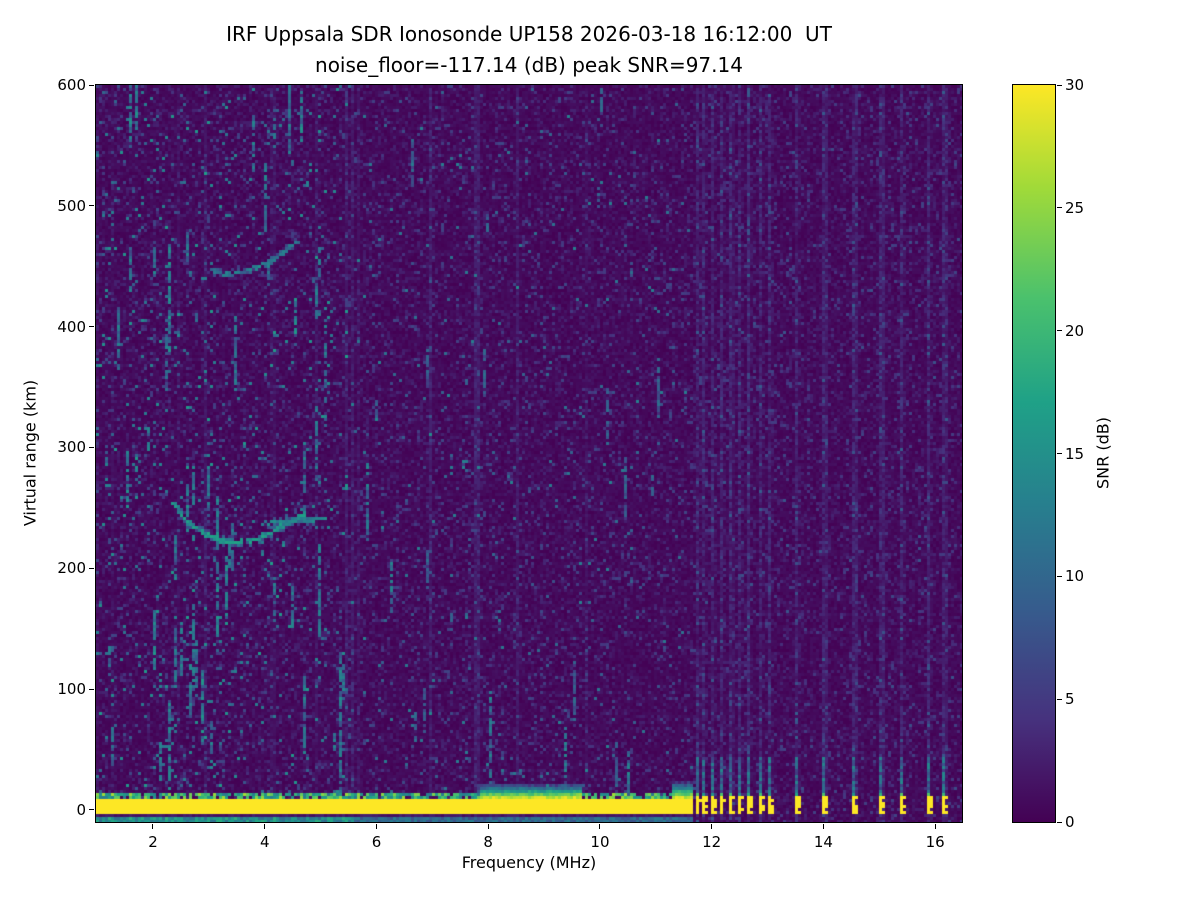  Describe the element at coordinates (1075, 330) in the screenshot. I see `colorbar-tick-label: 20` at that location.